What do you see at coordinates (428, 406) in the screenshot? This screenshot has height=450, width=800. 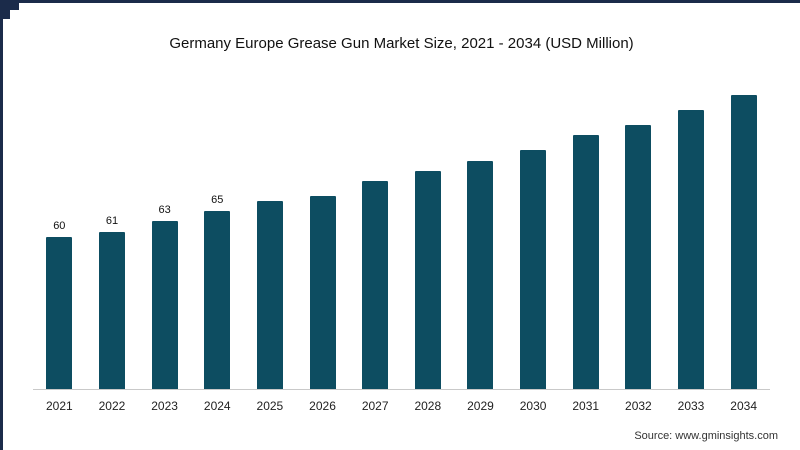 I see `x-tick-label: 2028` at bounding box center [428, 406].